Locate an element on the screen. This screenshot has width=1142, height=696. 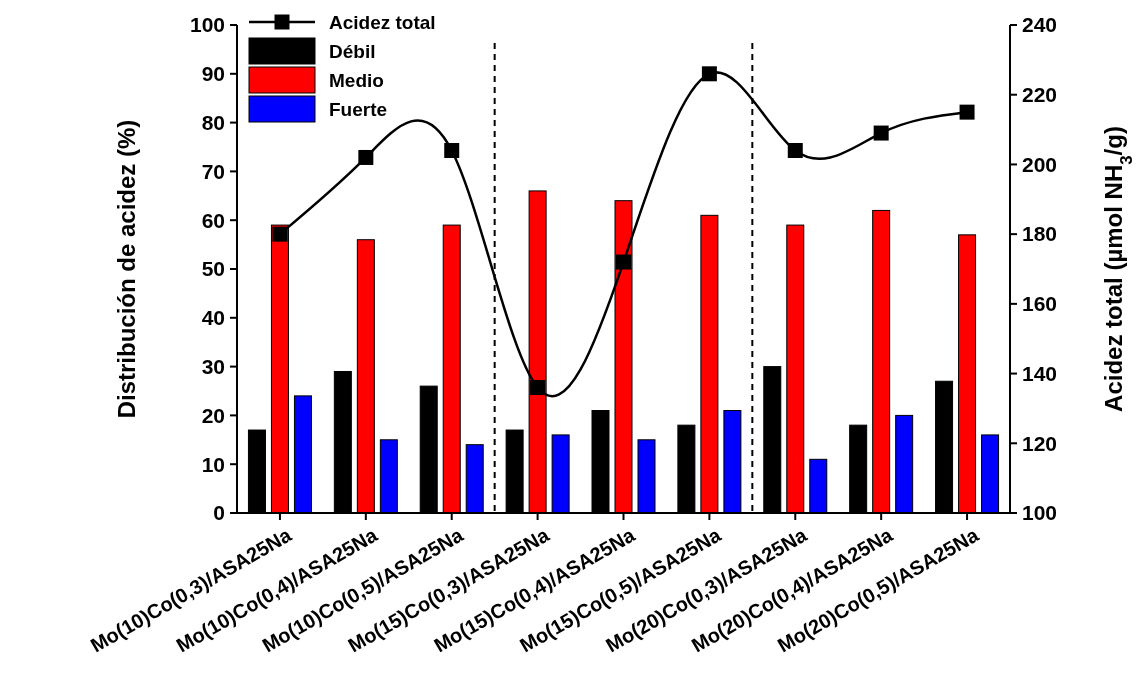
y2-tick-label: 180 is located at coordinates (1040, 234).